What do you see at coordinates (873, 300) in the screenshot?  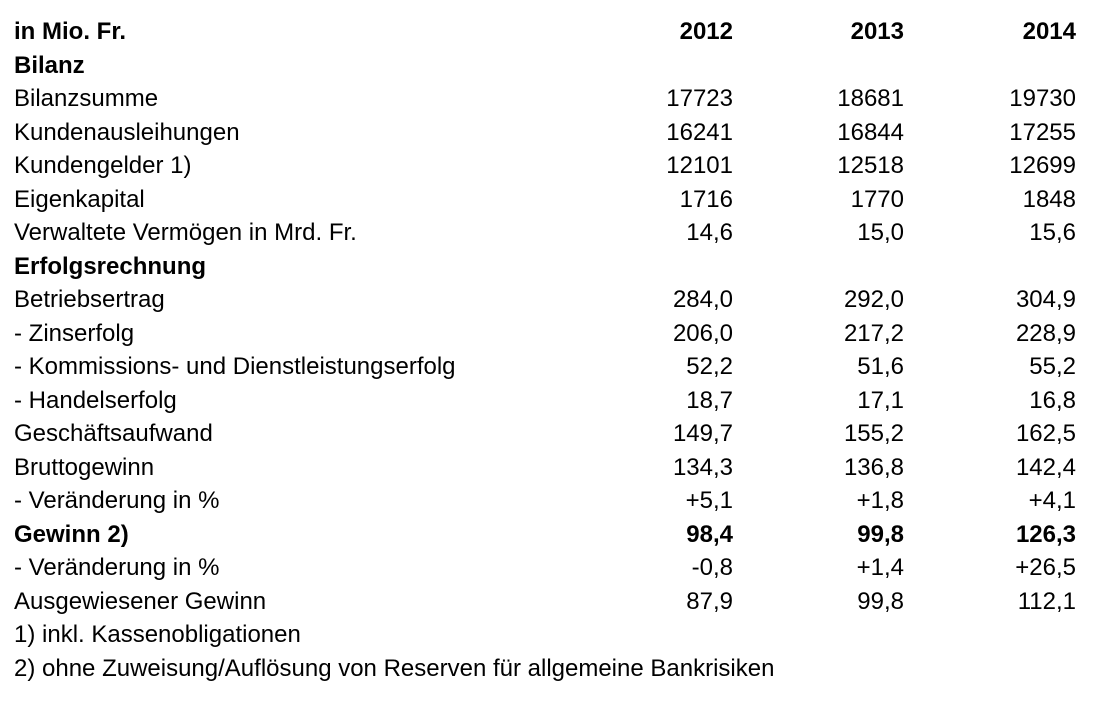 I see `value-cell-2013: 292,0` at bounding box center [873, 300].